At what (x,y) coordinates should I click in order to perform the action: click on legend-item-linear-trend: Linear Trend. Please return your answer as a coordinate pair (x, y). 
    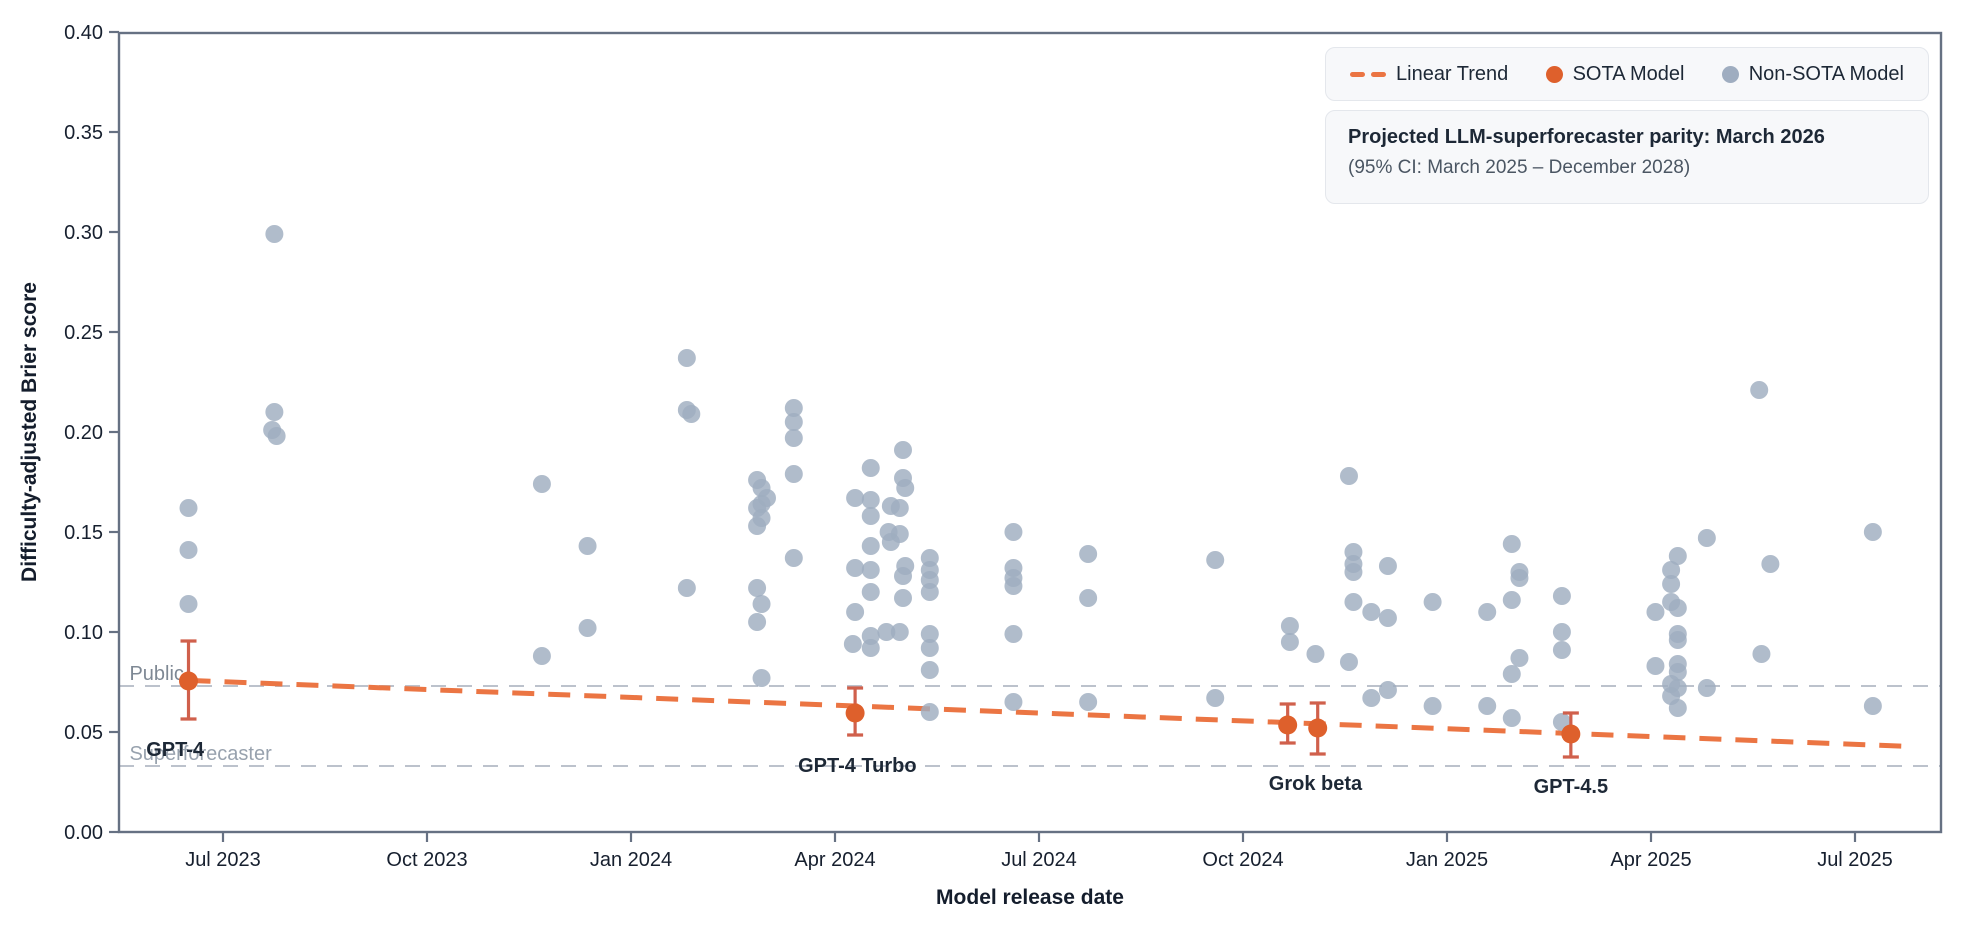
    Looking at the image, I should click on (1429, 74).